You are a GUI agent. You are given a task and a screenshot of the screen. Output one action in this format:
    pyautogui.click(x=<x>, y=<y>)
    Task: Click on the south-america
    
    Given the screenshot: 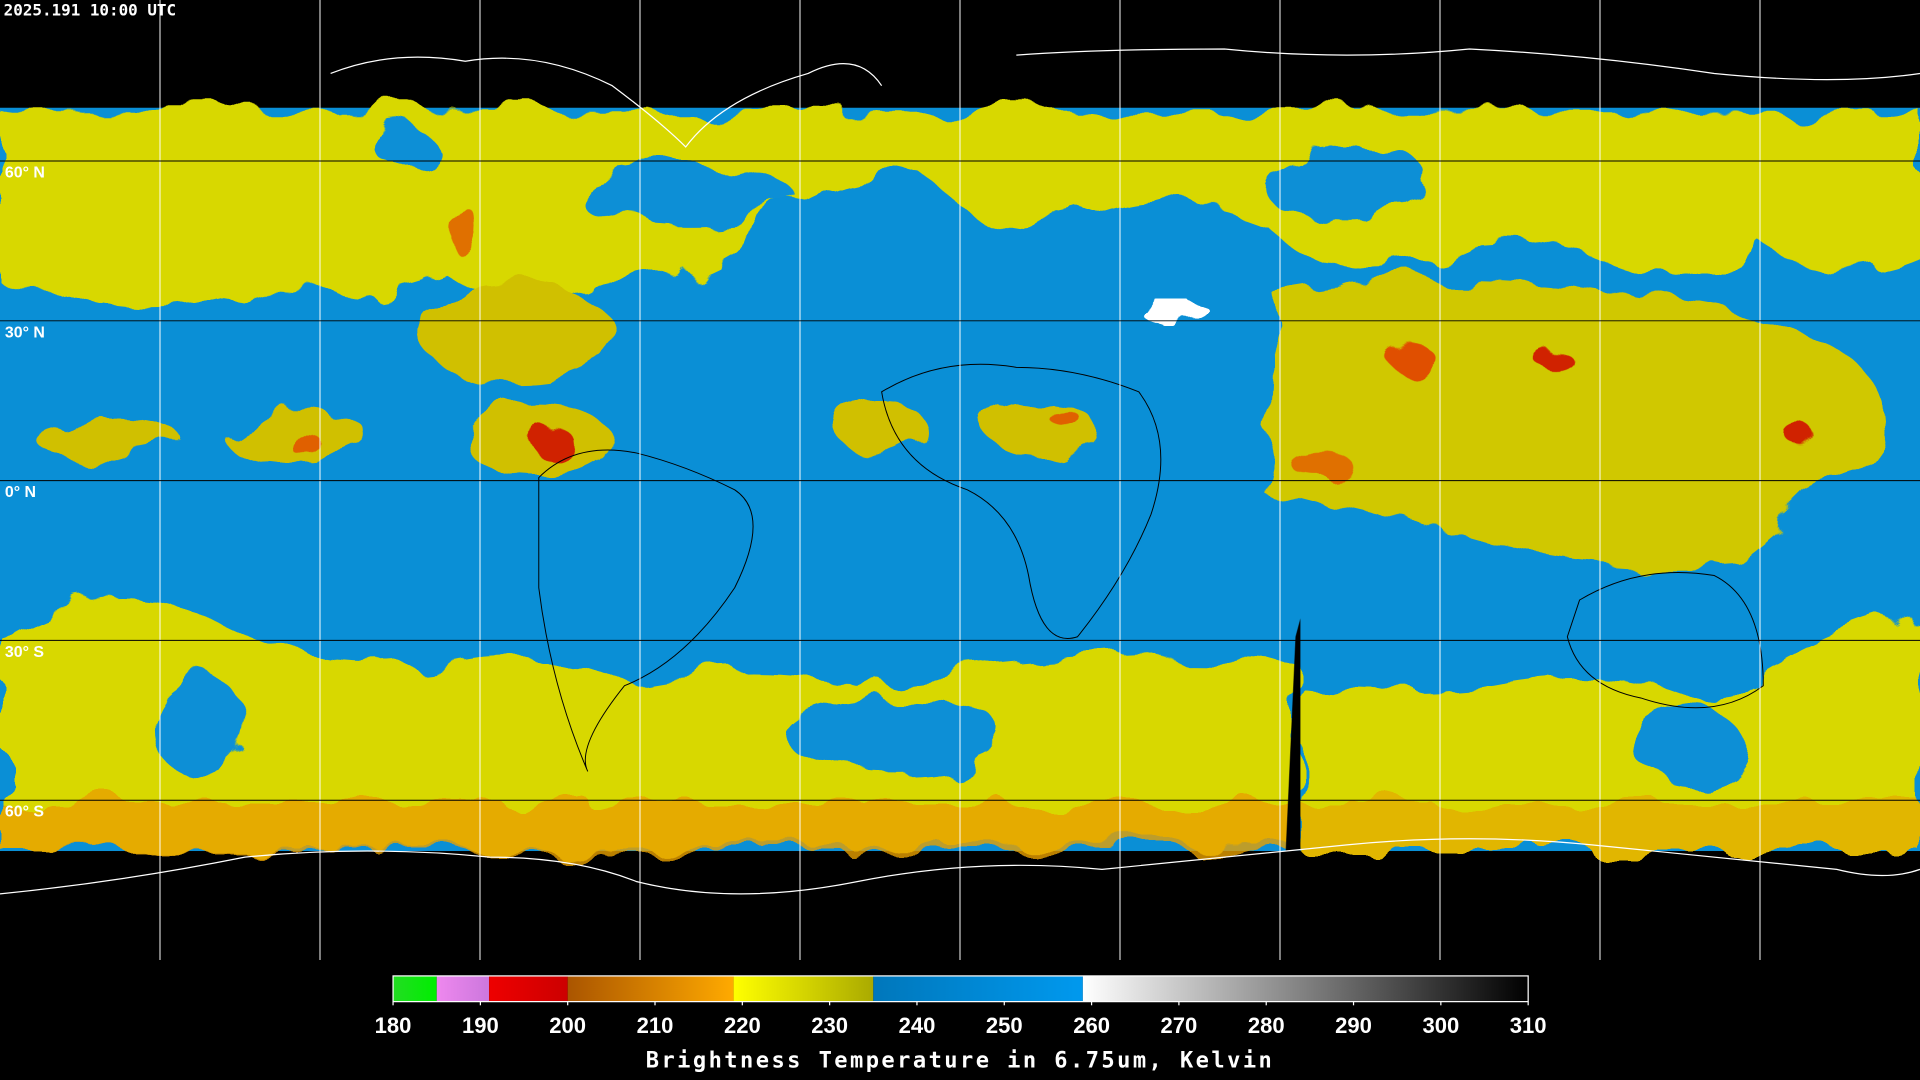 What is the action you would take?
    pyautogui.click(x=646, y=610)
    